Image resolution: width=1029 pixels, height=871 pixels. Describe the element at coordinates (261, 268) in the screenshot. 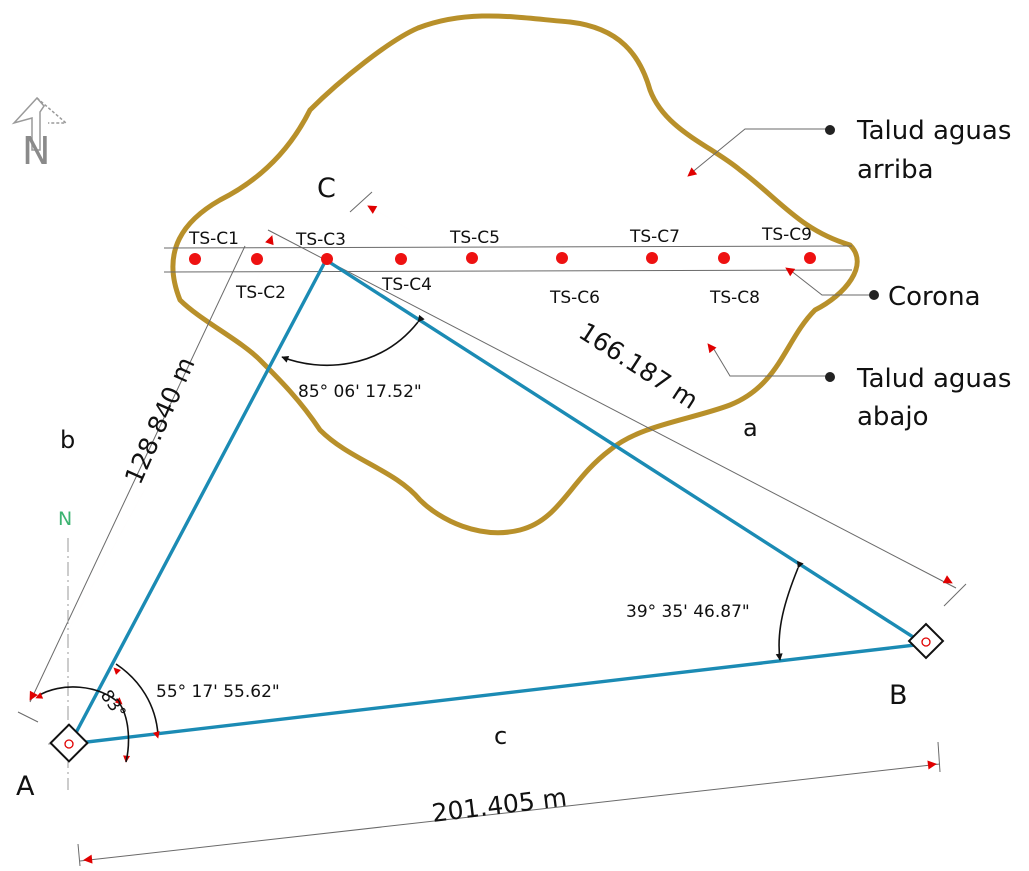

I see `dim-arrow-b-top` at that location.